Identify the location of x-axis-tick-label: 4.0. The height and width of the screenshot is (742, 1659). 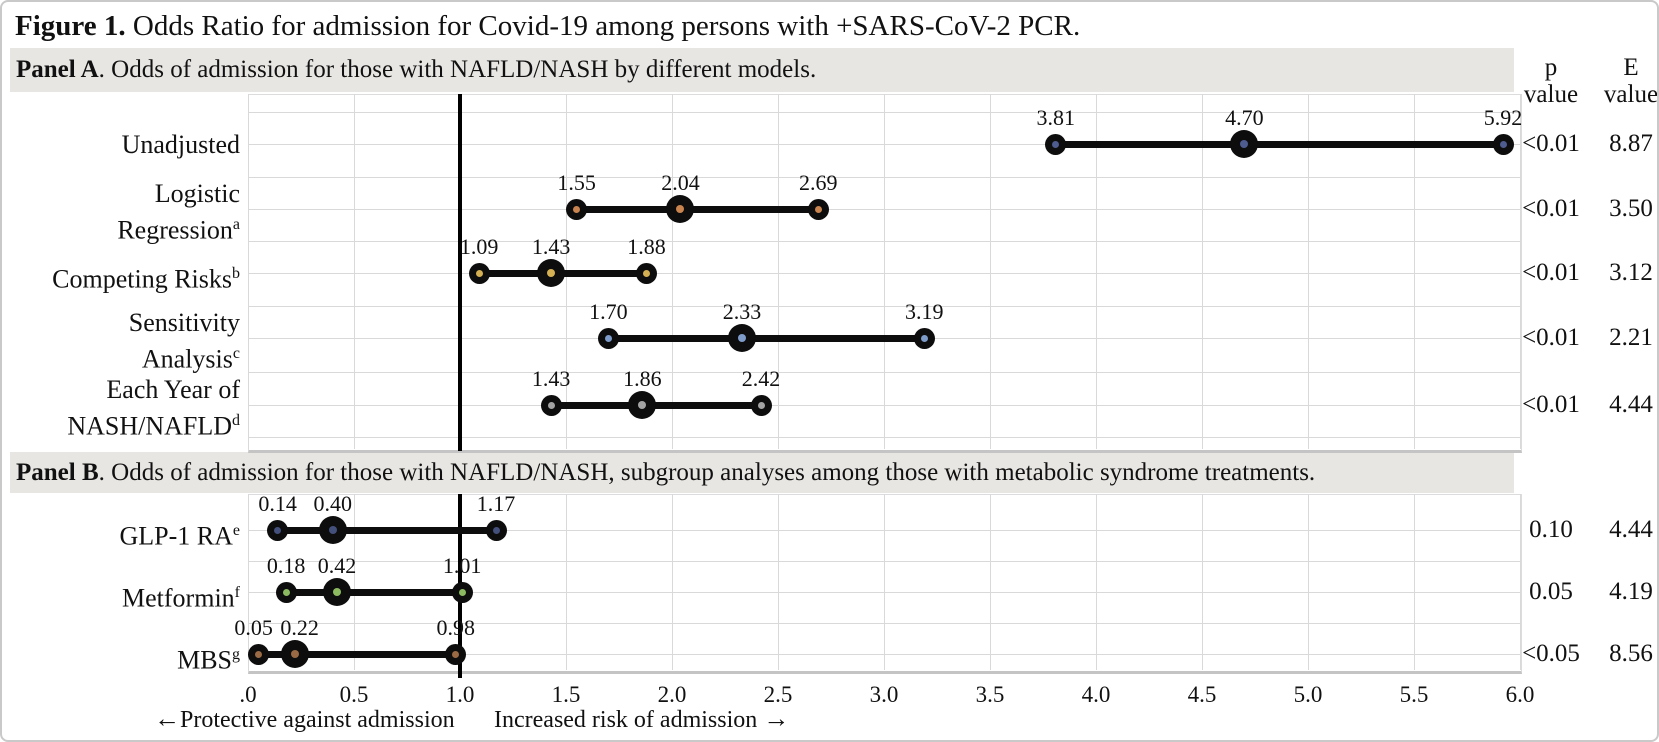
(1096, 694).